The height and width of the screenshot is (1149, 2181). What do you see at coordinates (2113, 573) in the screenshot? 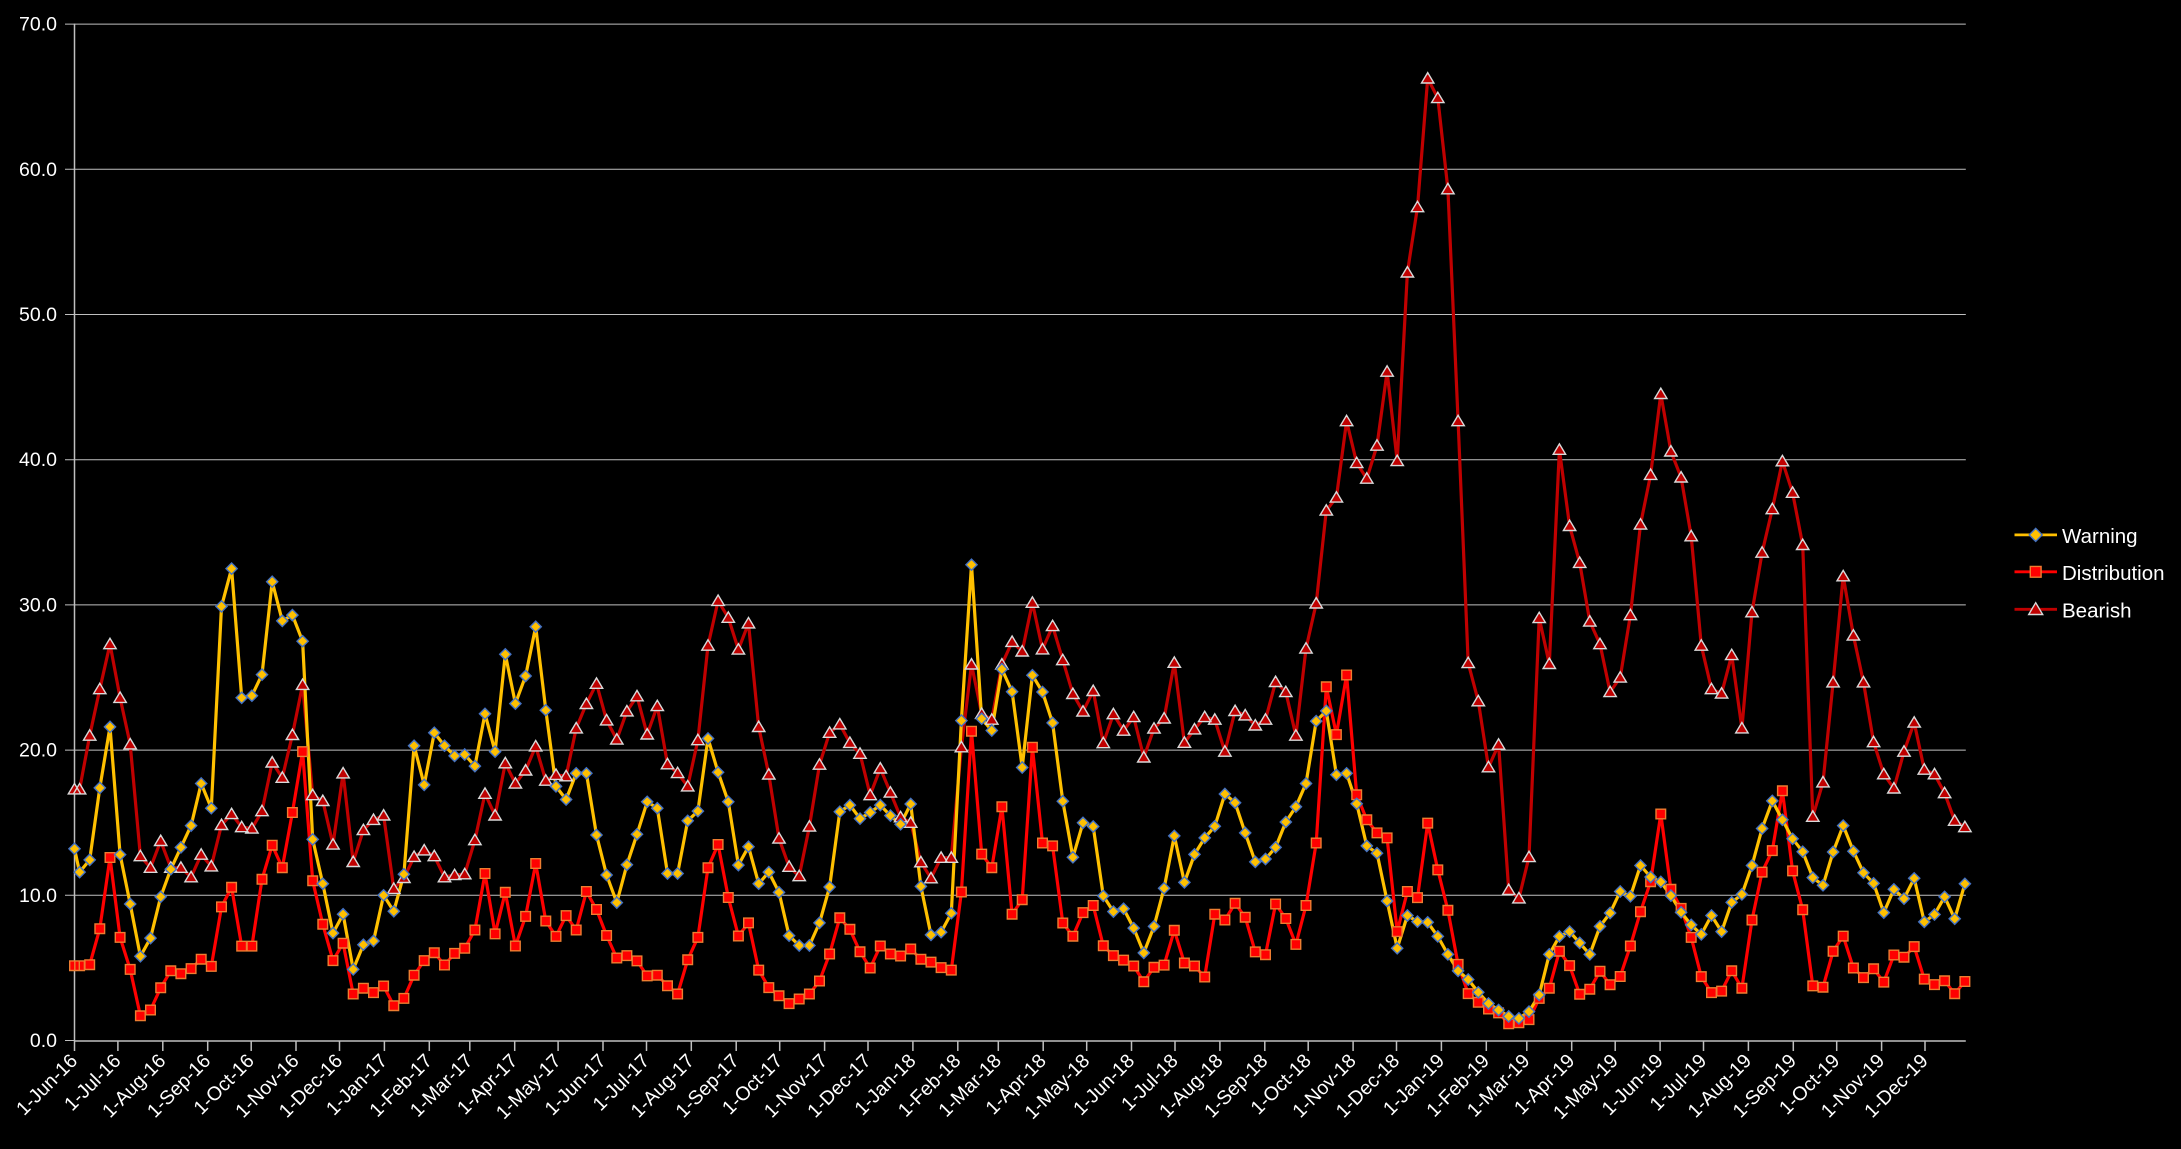
I see `svg-text: Distribution` at bounding box center [2113, 573].